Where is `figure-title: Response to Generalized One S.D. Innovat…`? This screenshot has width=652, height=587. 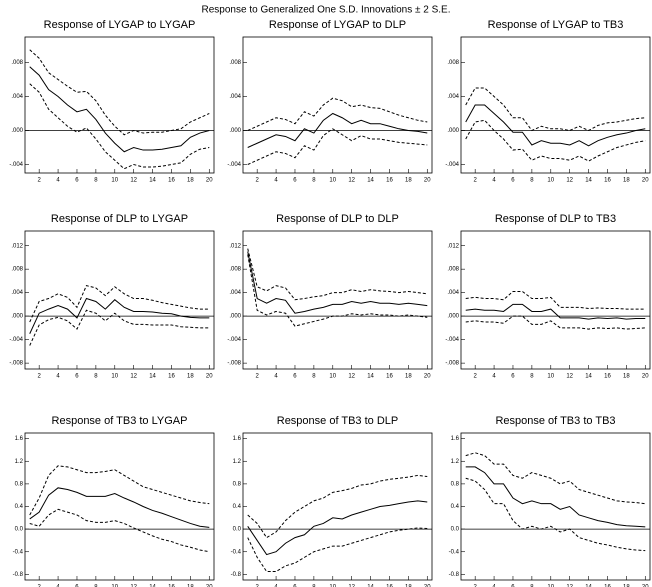
figure-title: Response to Generalized One S.D. Innovat… is located at coordinates (326, 10).